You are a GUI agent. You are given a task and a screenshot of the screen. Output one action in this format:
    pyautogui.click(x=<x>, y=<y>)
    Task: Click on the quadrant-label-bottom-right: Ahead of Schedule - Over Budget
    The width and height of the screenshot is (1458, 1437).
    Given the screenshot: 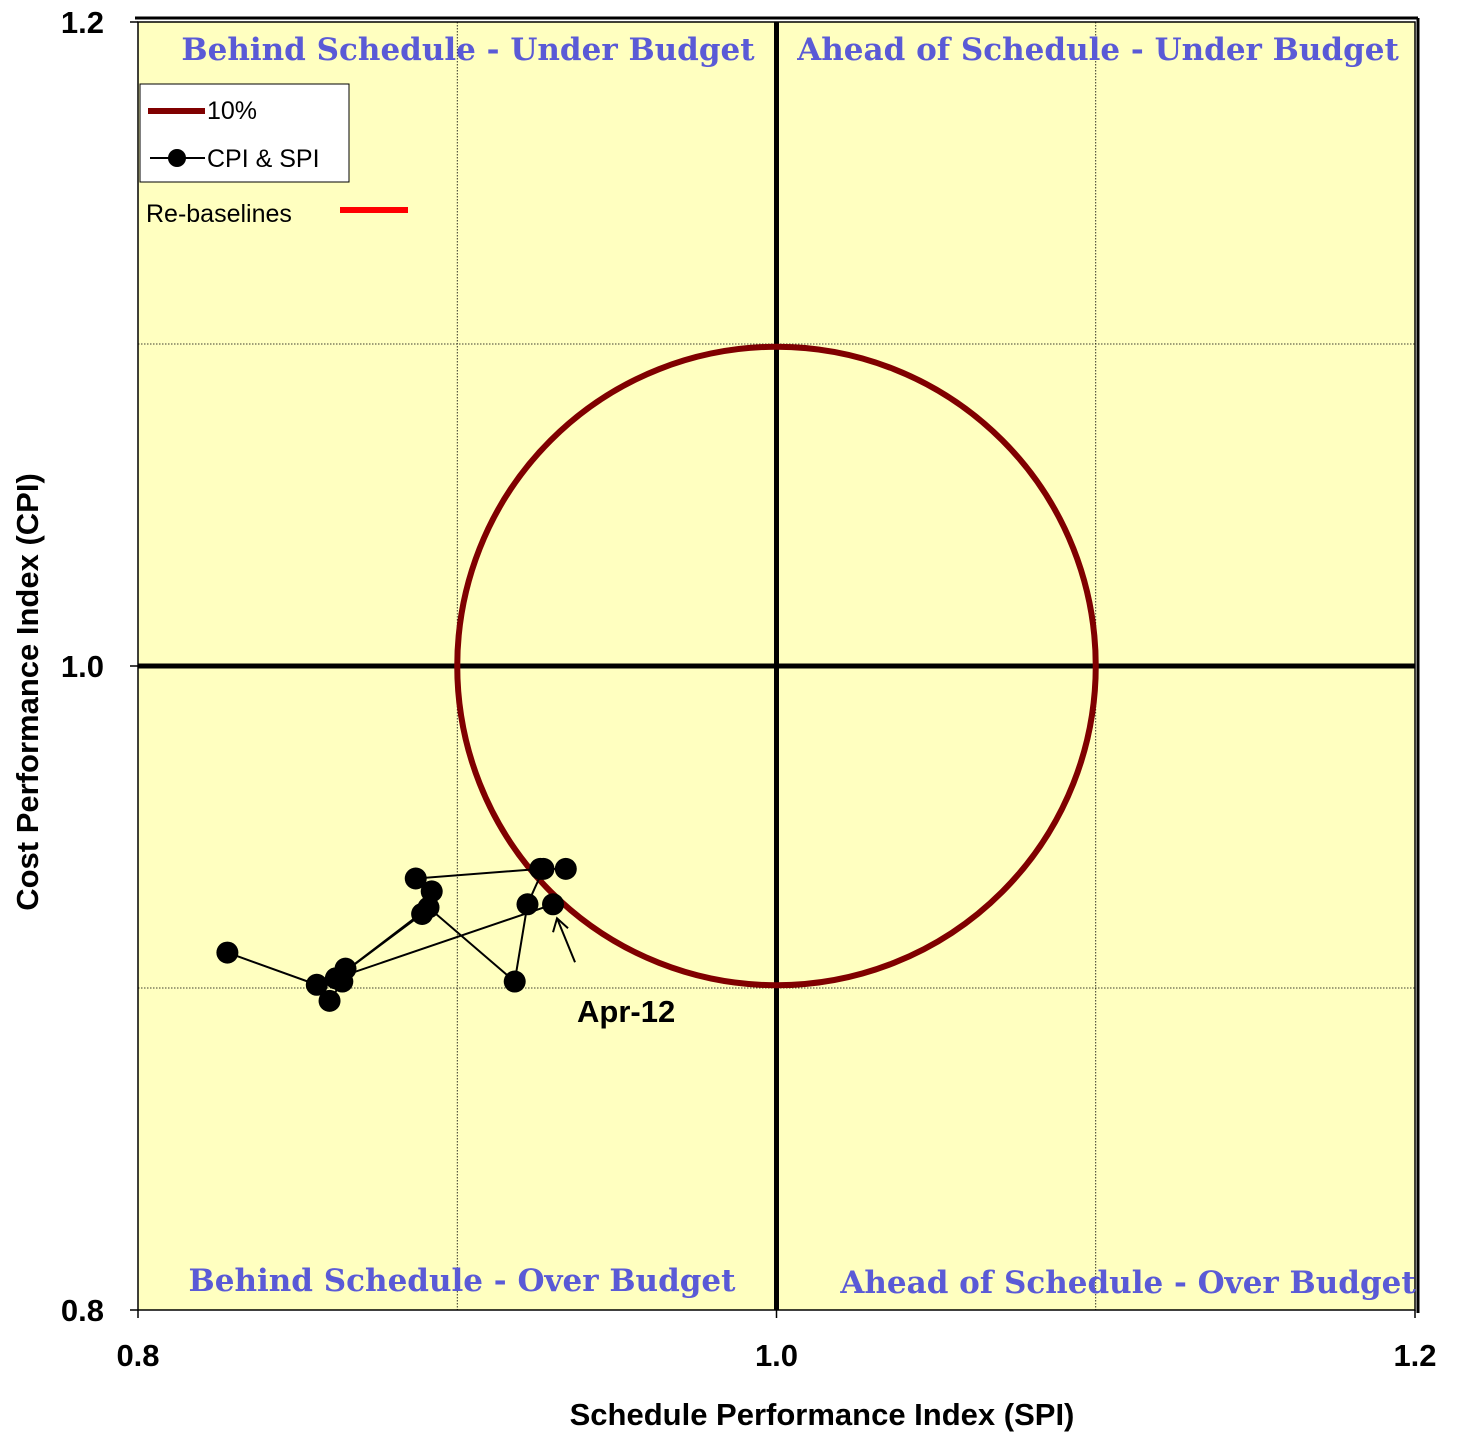 What is the action you would take?
    pyautogui.click(x=1127, y=1283)
    